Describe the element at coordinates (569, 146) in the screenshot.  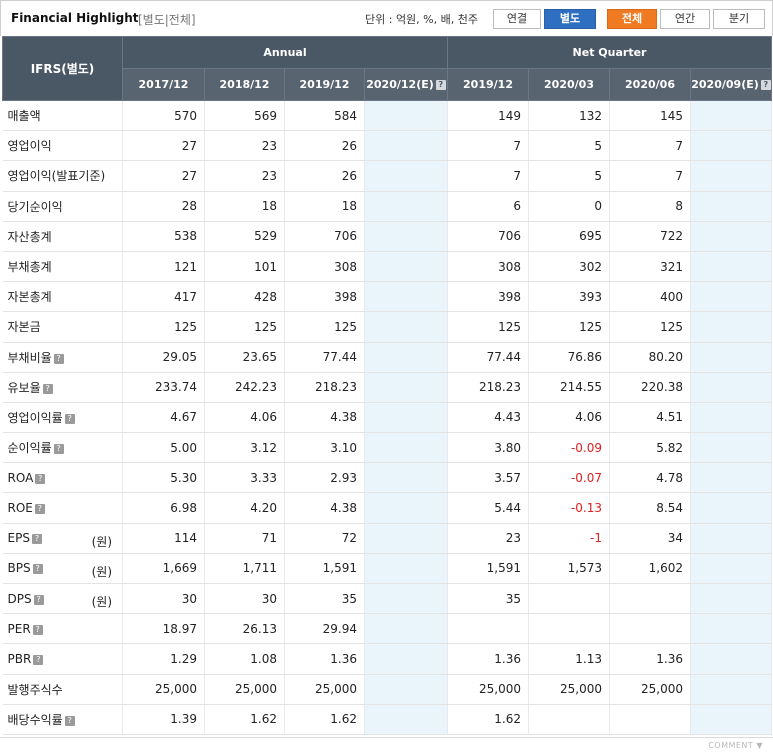
I see `value-cell: 5` at that location.